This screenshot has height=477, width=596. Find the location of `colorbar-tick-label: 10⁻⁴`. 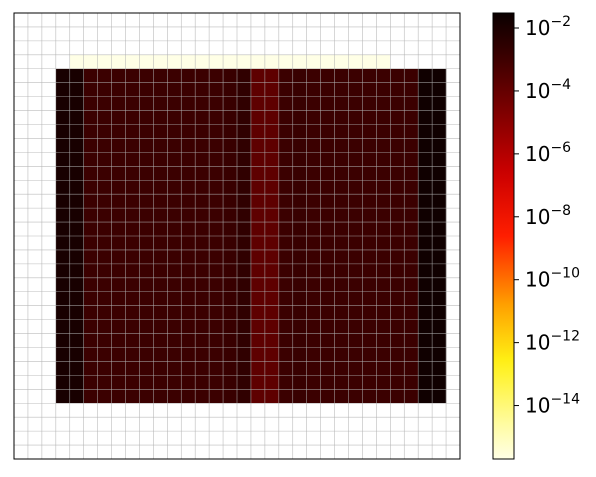

colorbar-tick-label: 10⁻⁴ is located at coordinates (548, 90).